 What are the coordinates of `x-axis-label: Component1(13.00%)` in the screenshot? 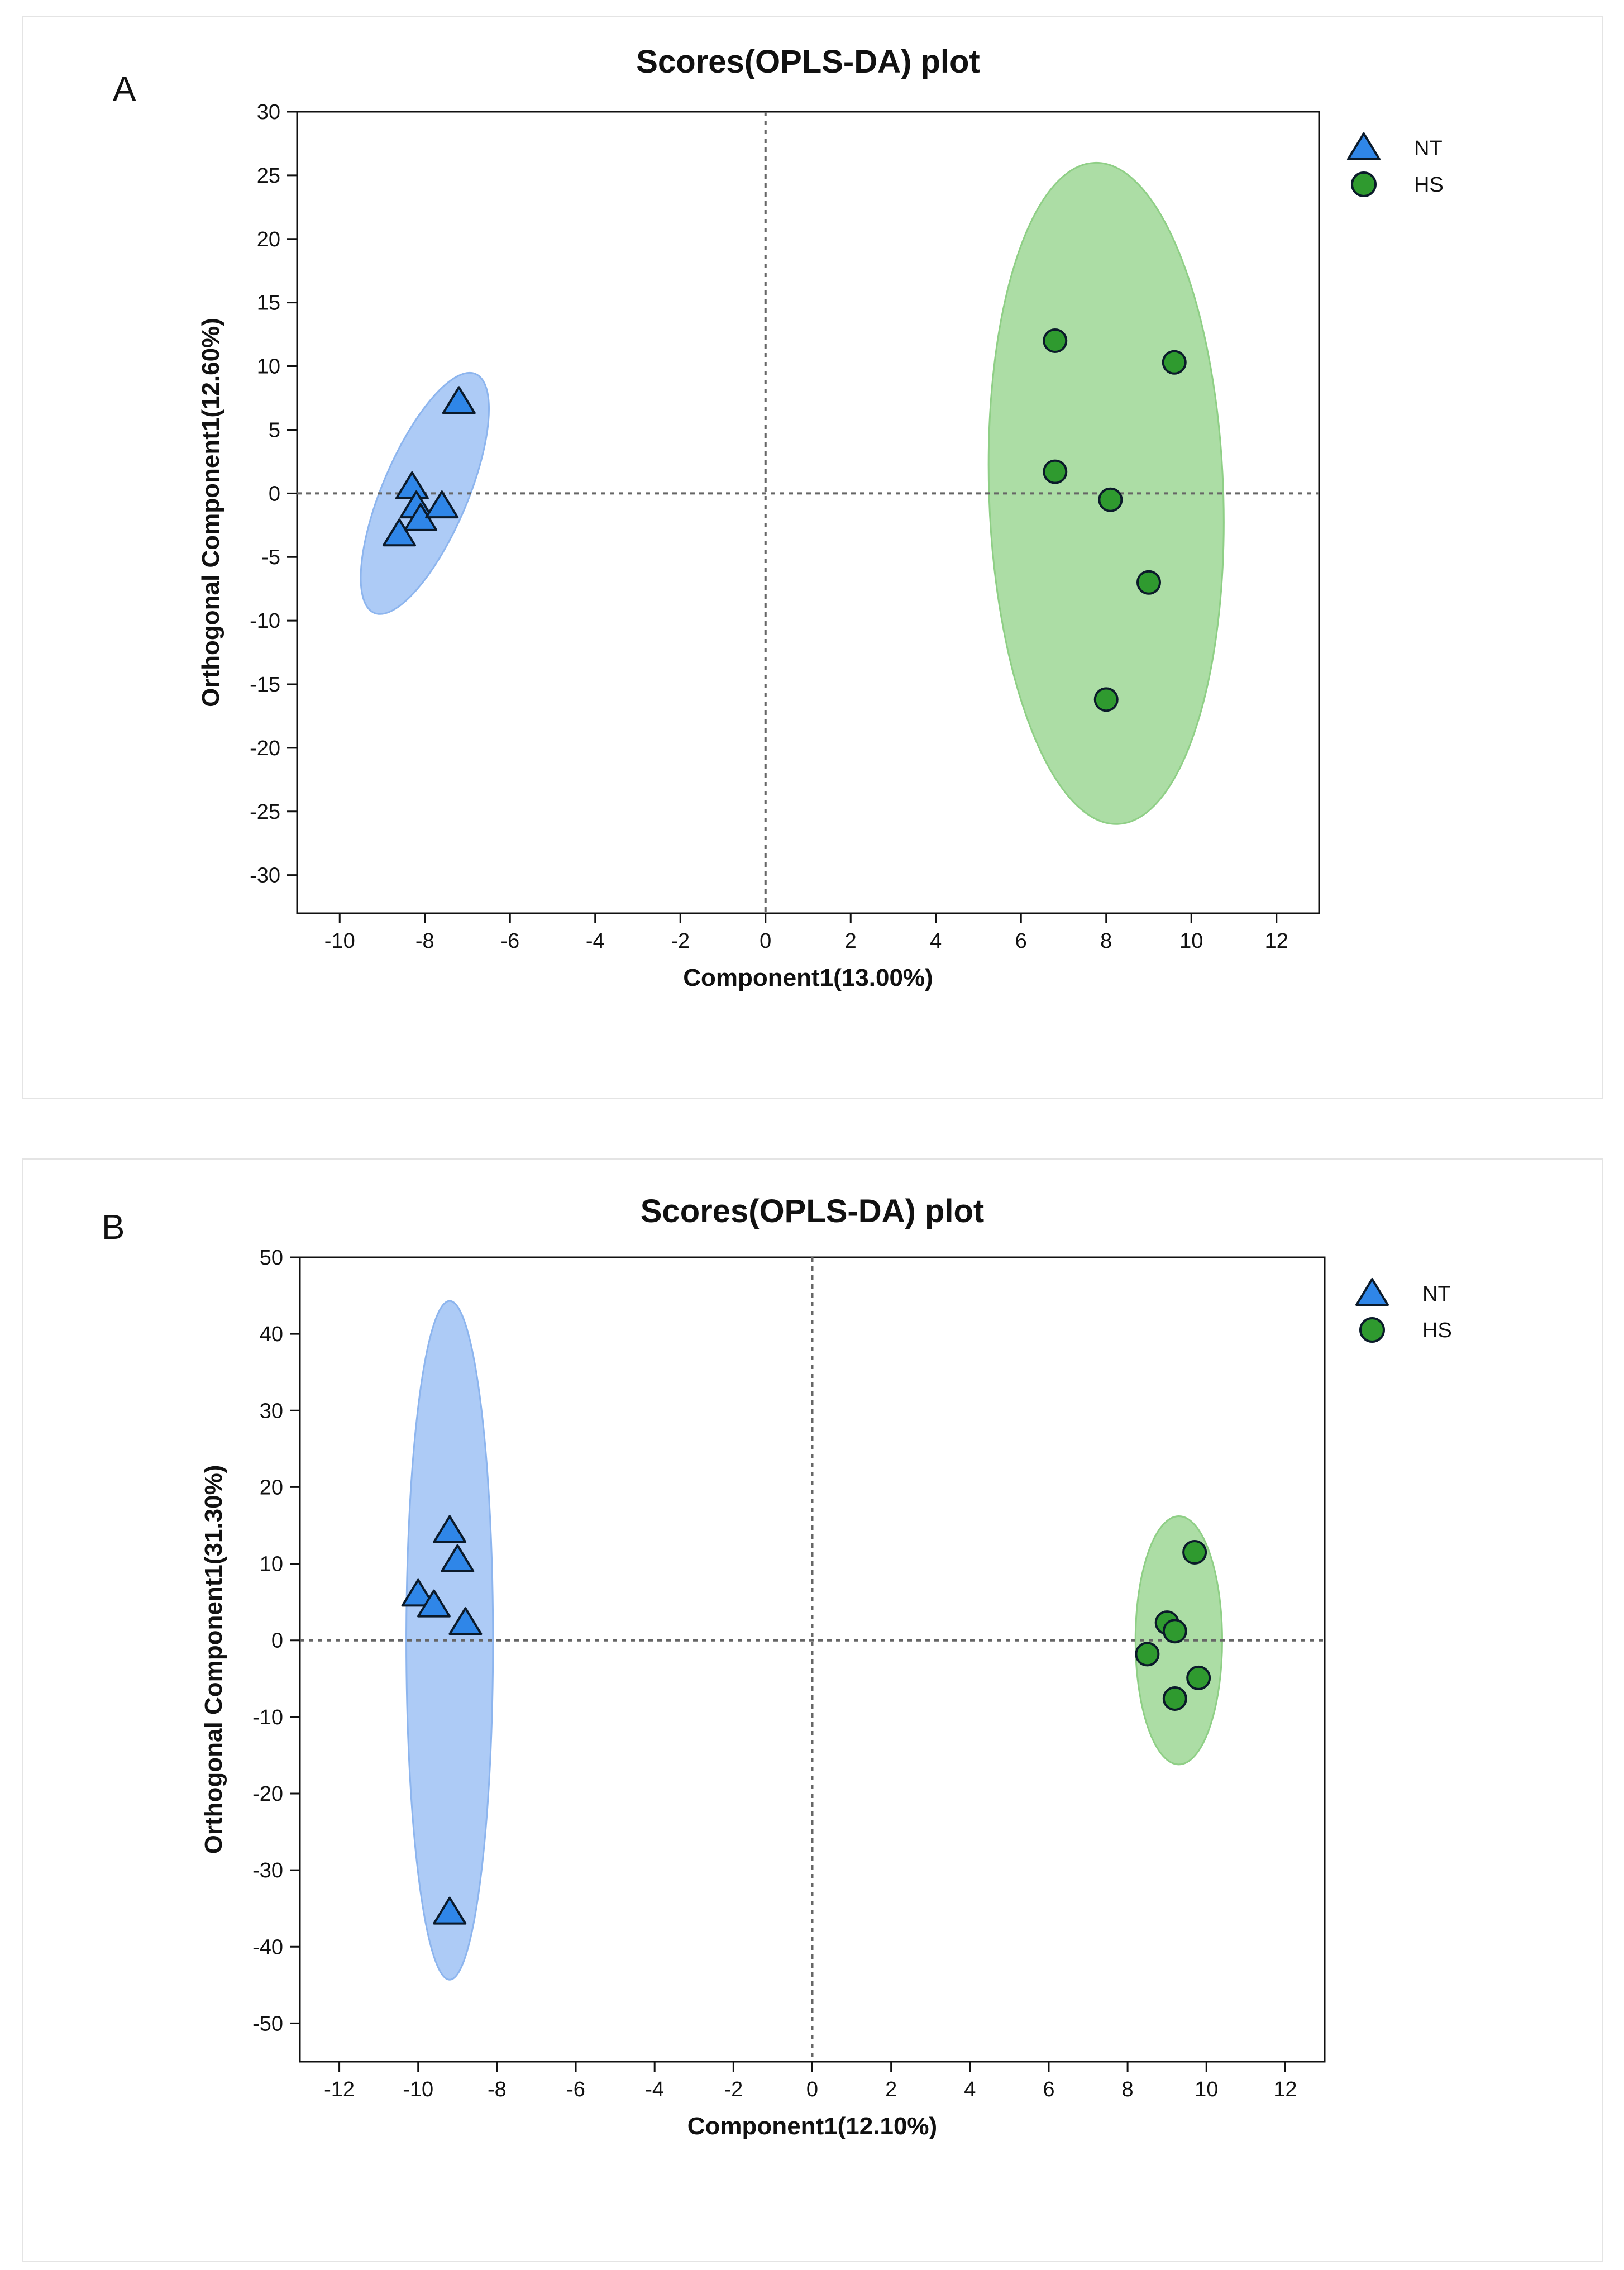 It's located at (808, 978).